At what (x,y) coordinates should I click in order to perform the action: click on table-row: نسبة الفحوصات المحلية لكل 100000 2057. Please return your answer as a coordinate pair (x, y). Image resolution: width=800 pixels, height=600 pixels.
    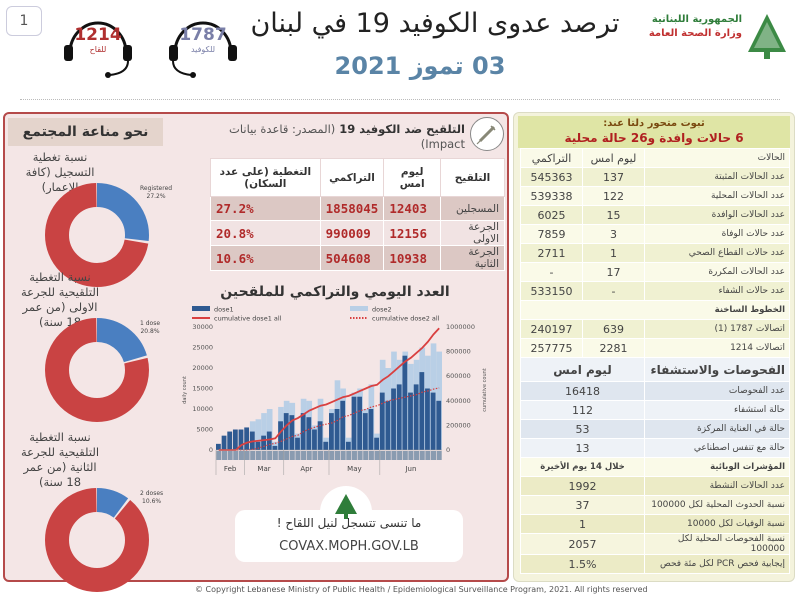
    Looking at the image, I should click on (655, 544).